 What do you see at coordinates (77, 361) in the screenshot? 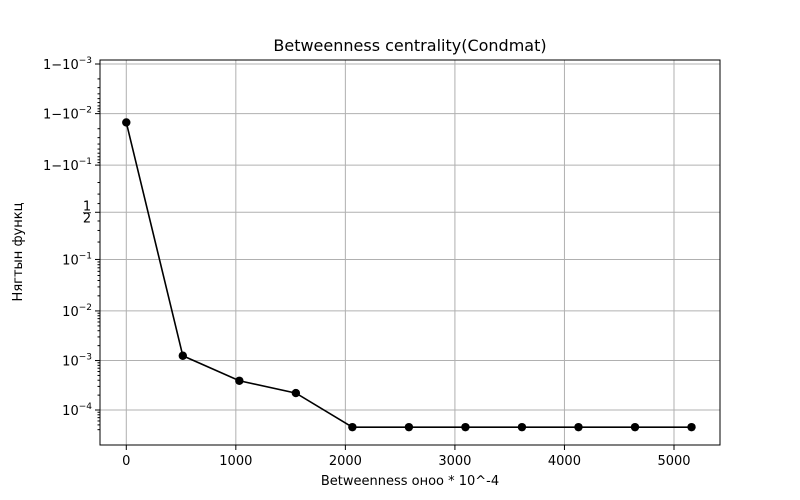
I see `y-tick-label: 10⁻³` at bounding box center [77, 361].